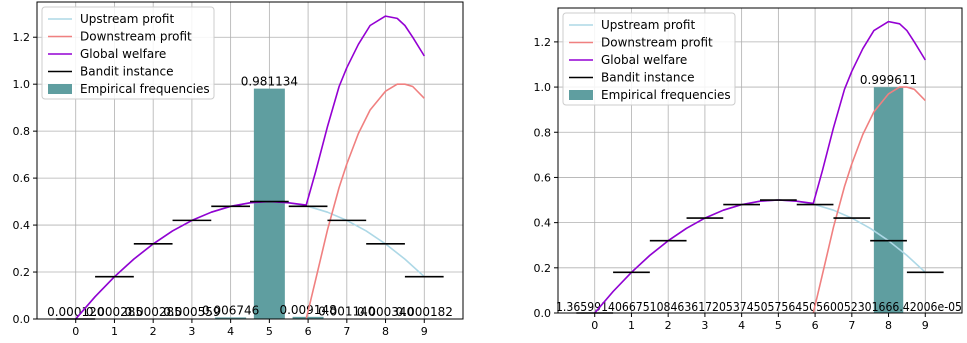 This screenshot has height=343, width=967. I want to click on bar-value-label: 0.001140, so click(346, 312).